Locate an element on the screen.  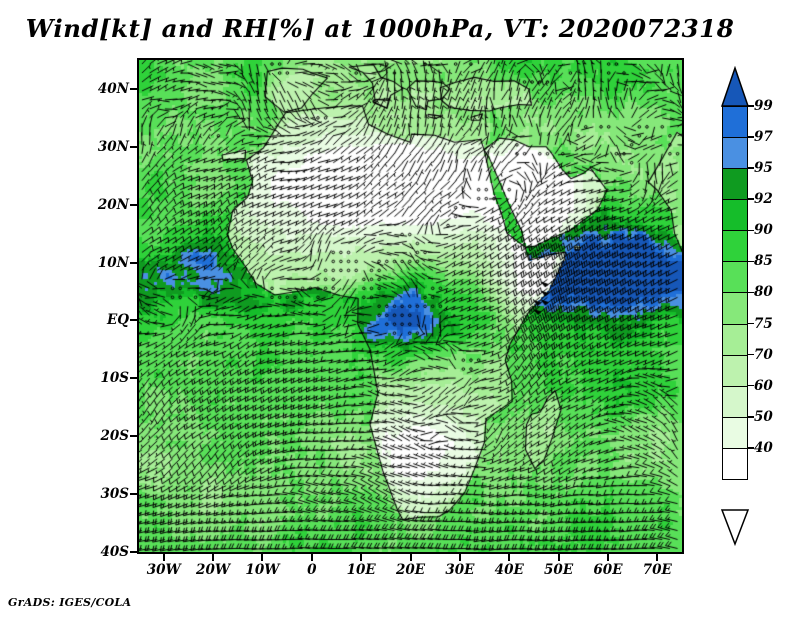
colorbar-tick-label: 75 is located at coordinates (763, 323).